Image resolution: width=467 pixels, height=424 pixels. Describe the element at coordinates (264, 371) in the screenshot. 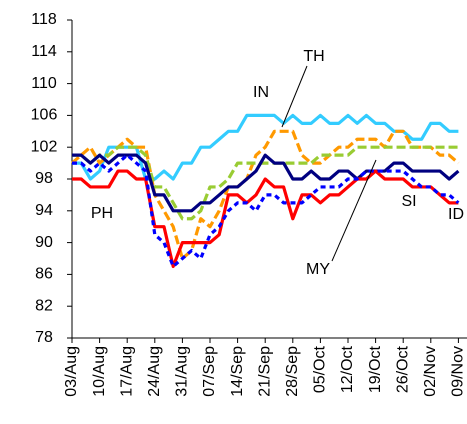

I see `x-tick-label: 21/Sep` at that location.